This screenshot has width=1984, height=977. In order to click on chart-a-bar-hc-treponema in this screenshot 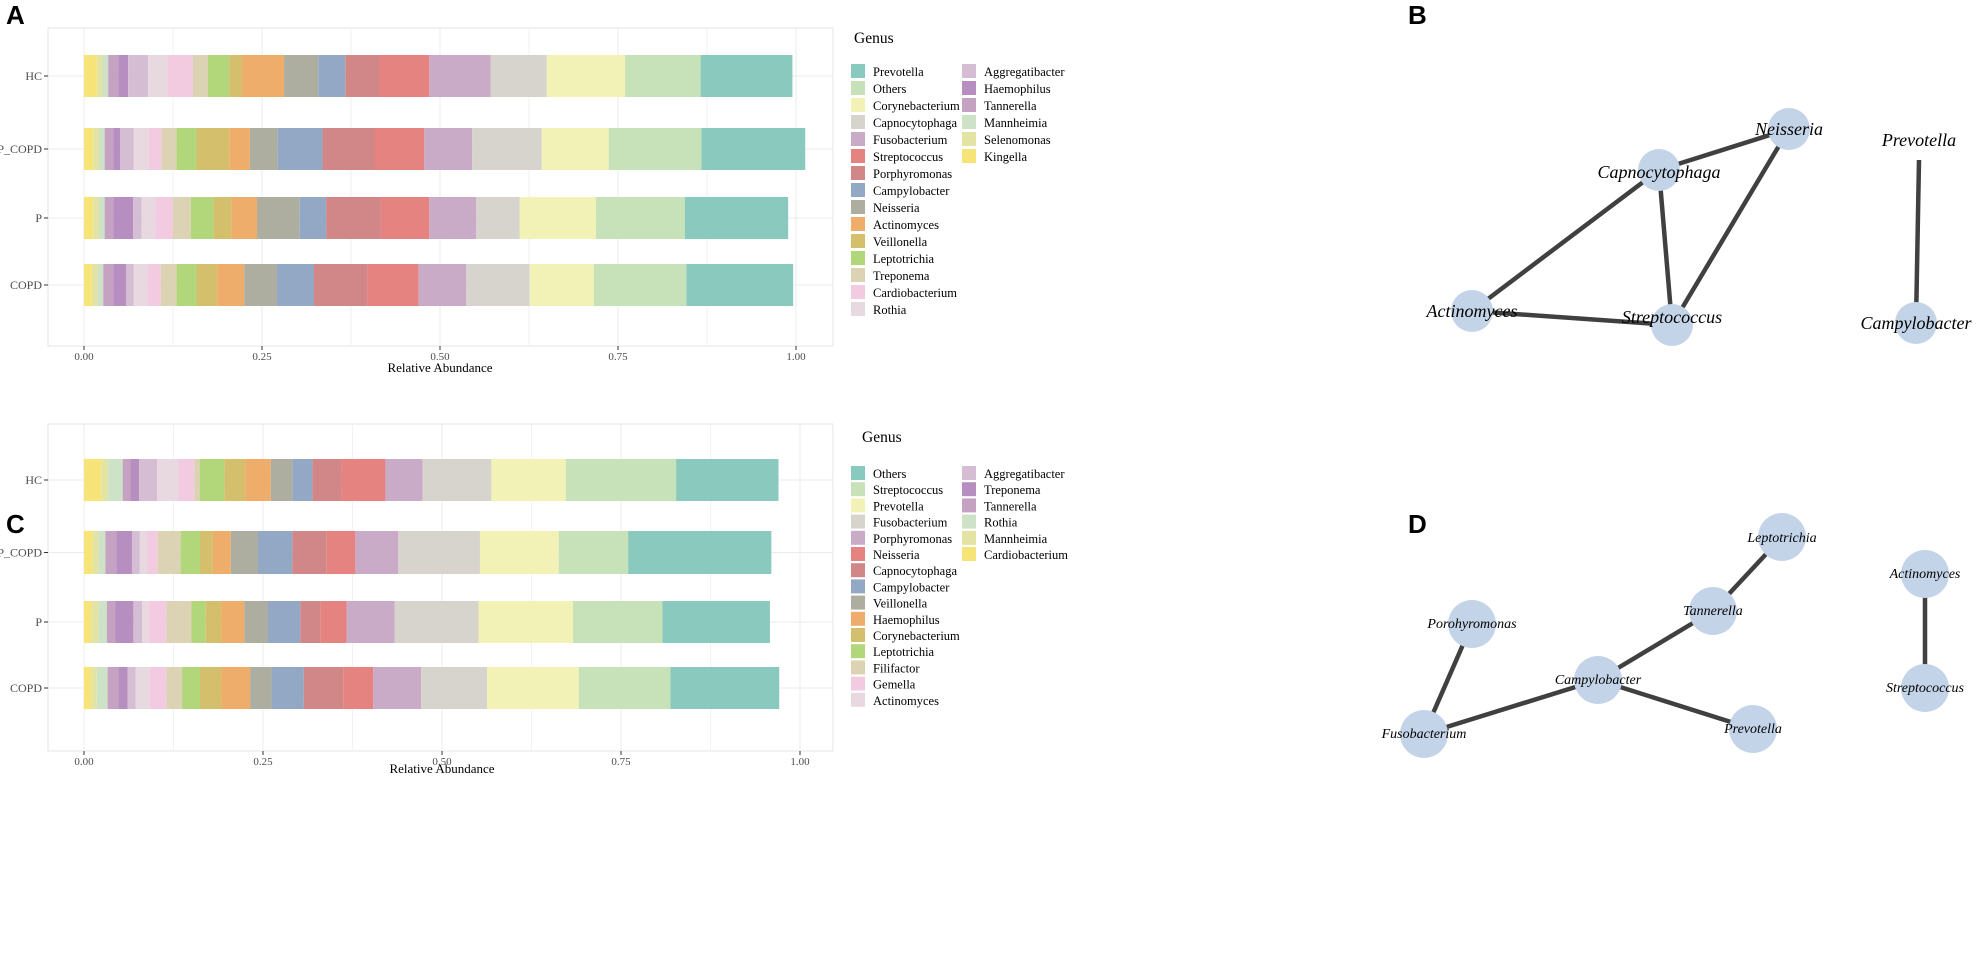, I will do `click(200, 76)`.